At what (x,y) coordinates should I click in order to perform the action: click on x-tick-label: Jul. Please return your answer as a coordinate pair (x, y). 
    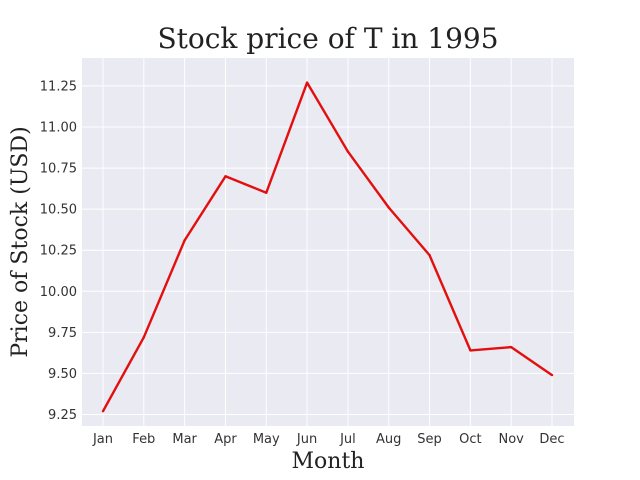
    Looking at the image, I should click on (347, 439).